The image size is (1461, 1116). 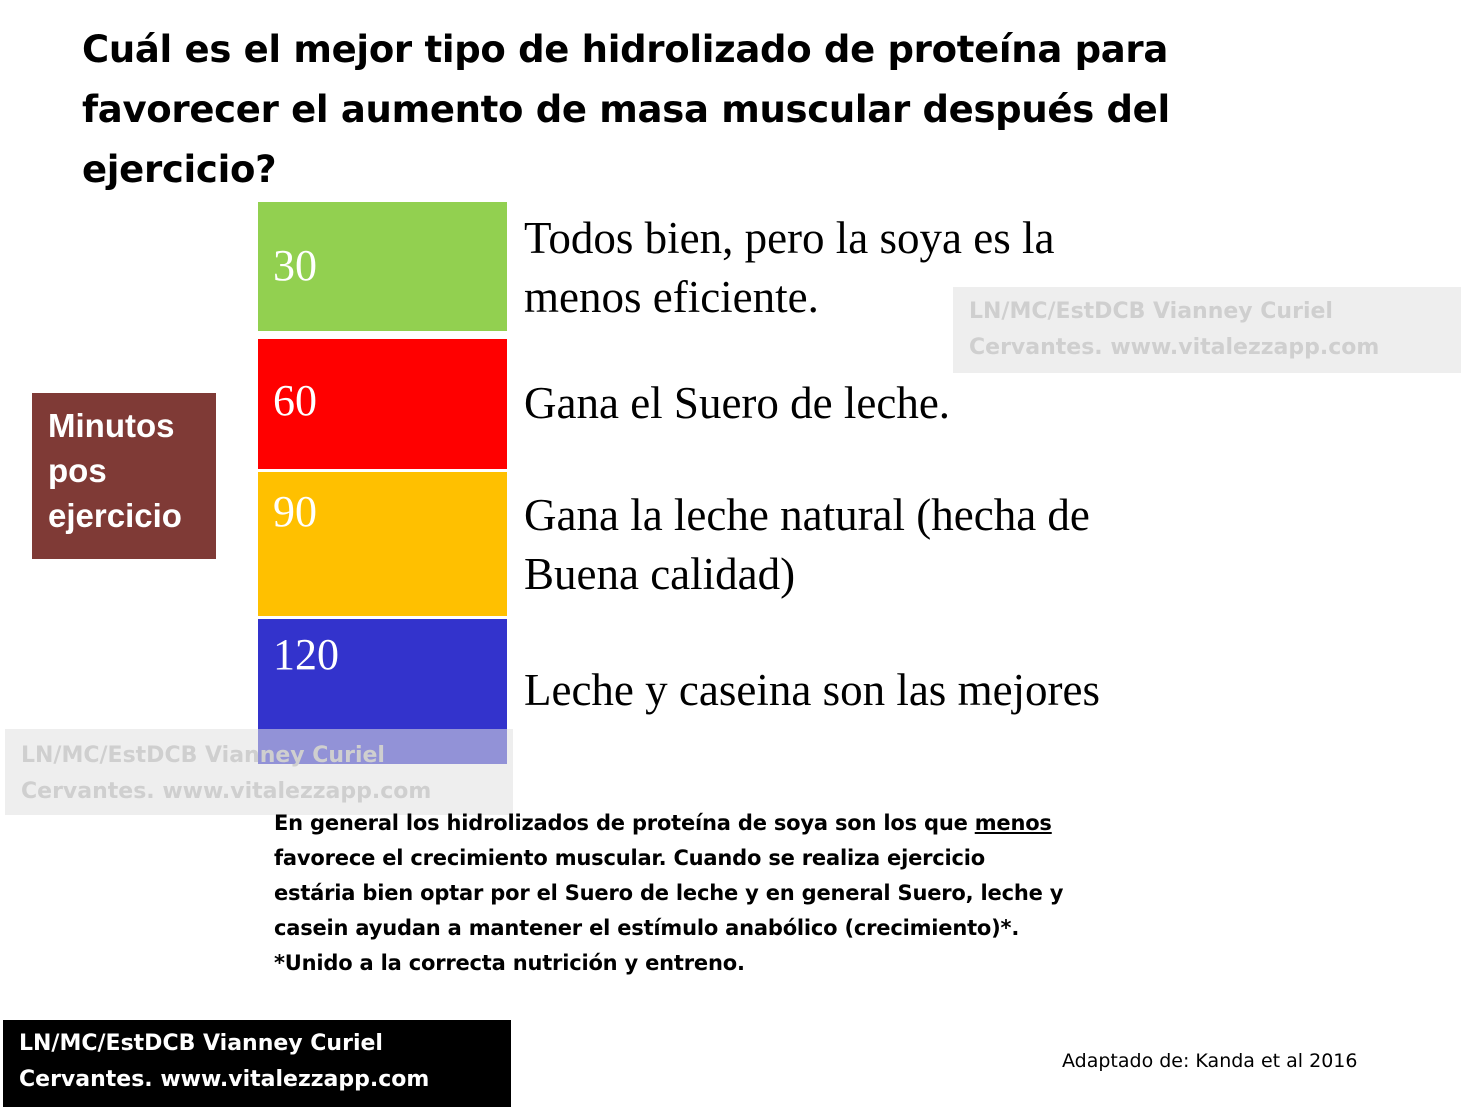 I want to click on time-block-90: 90, so click(x=382, y=544).